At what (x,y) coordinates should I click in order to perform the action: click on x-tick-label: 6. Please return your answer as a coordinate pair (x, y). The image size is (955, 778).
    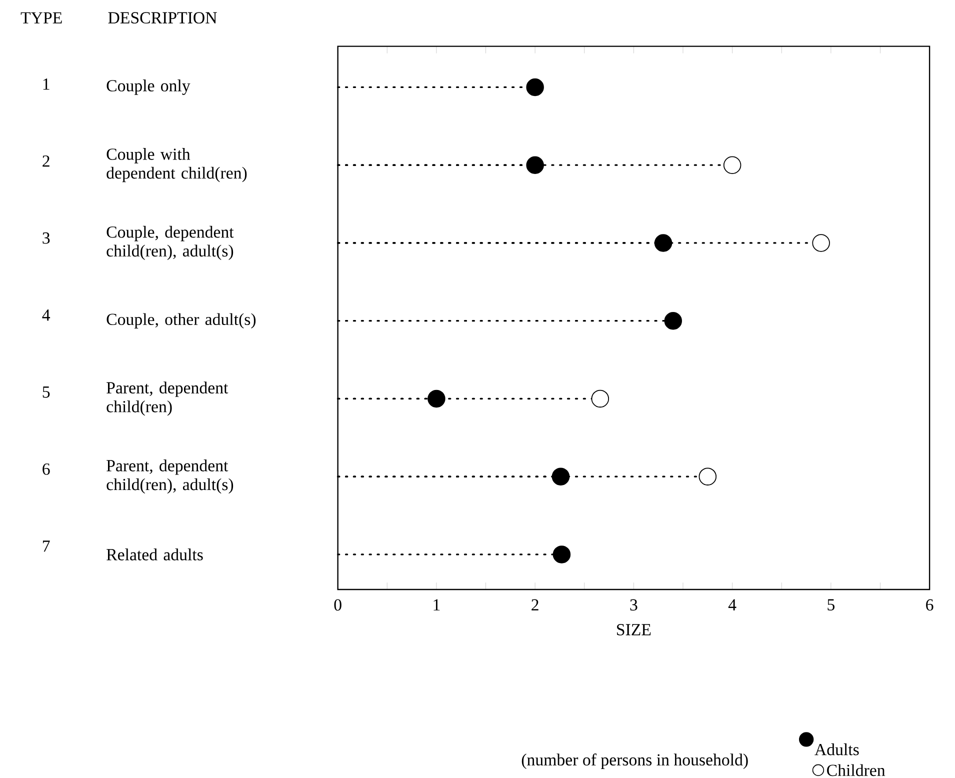
    Looking at the image, I should click on (930, 605).